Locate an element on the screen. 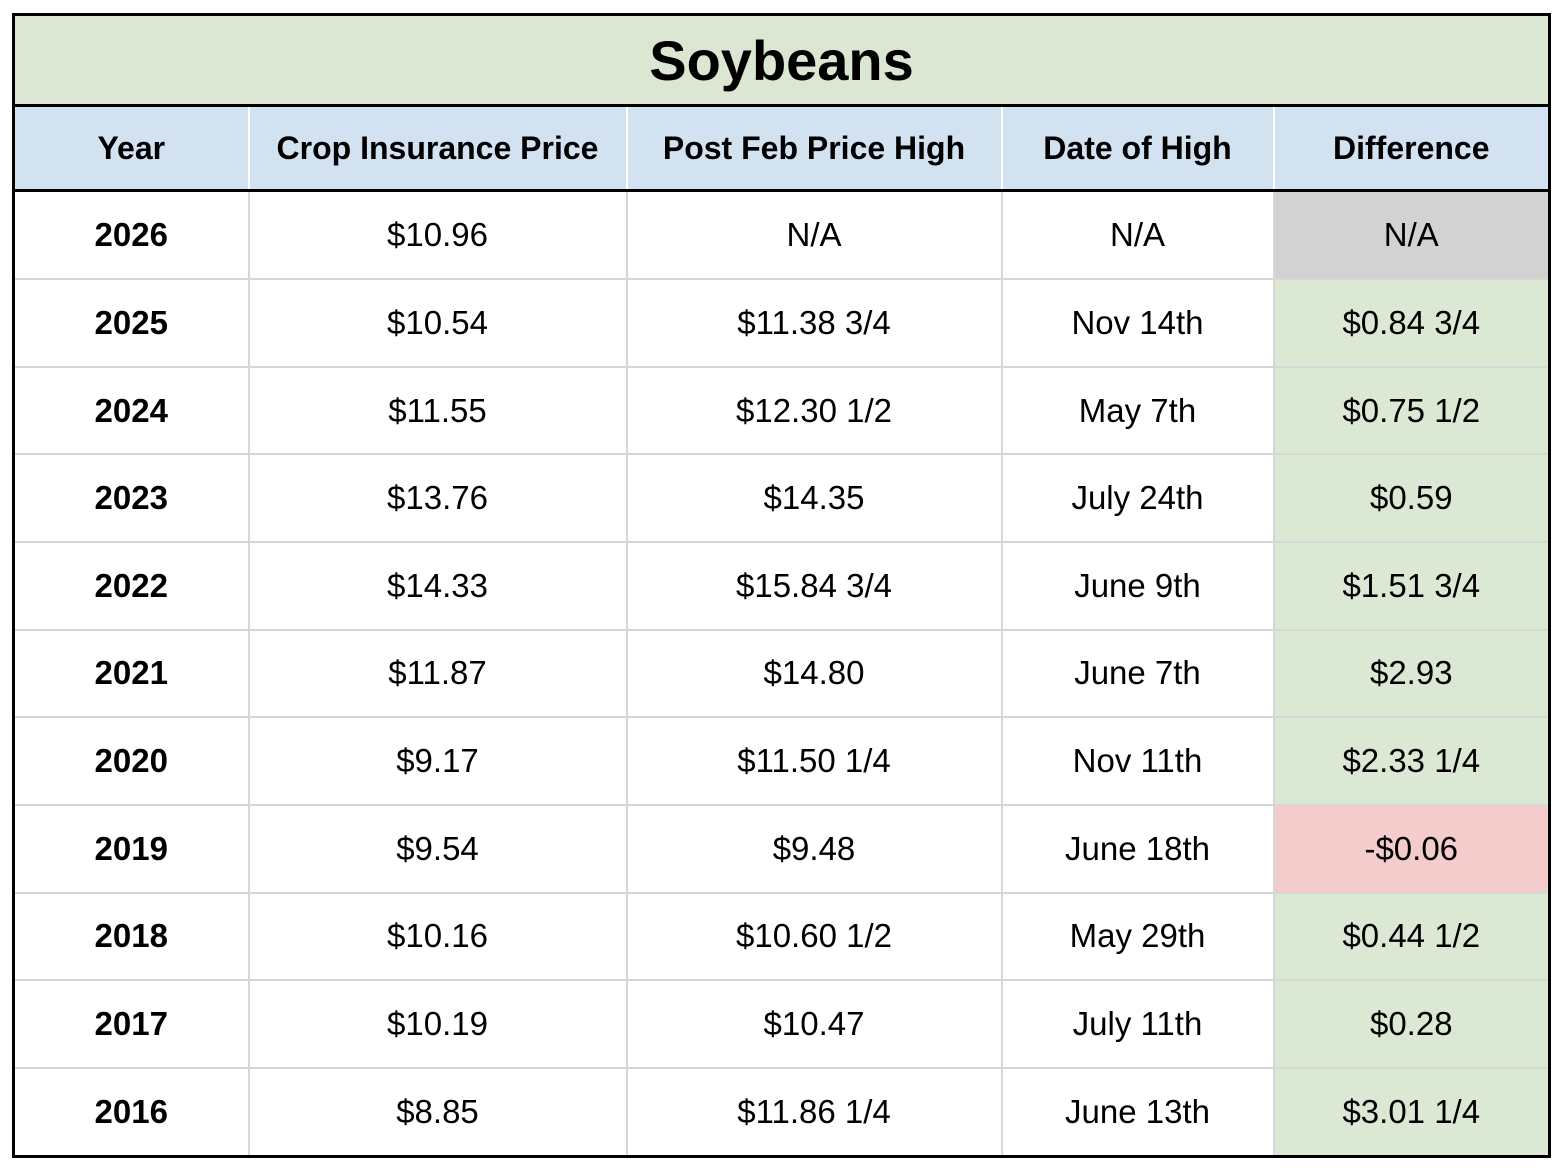 Image resolution: width=1561 pixels, height=1170 pixels. post-feb-price-high-cell: $11.50 1/4 is located at coordinates (814, 761).